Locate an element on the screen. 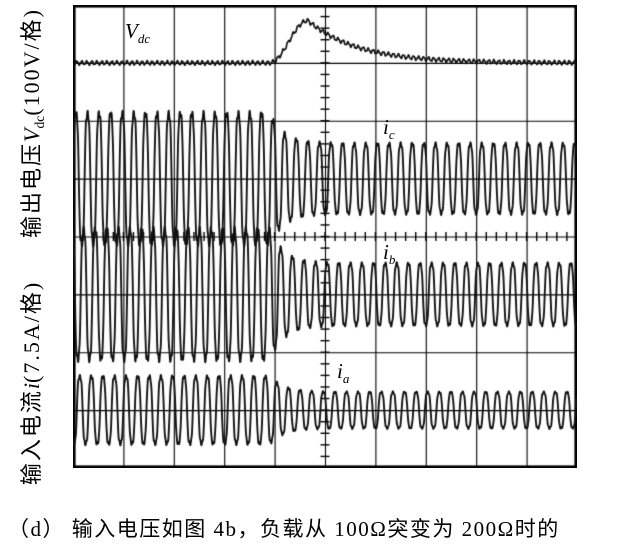  trace-label-ia: ia is located at coordinates (343, 373).